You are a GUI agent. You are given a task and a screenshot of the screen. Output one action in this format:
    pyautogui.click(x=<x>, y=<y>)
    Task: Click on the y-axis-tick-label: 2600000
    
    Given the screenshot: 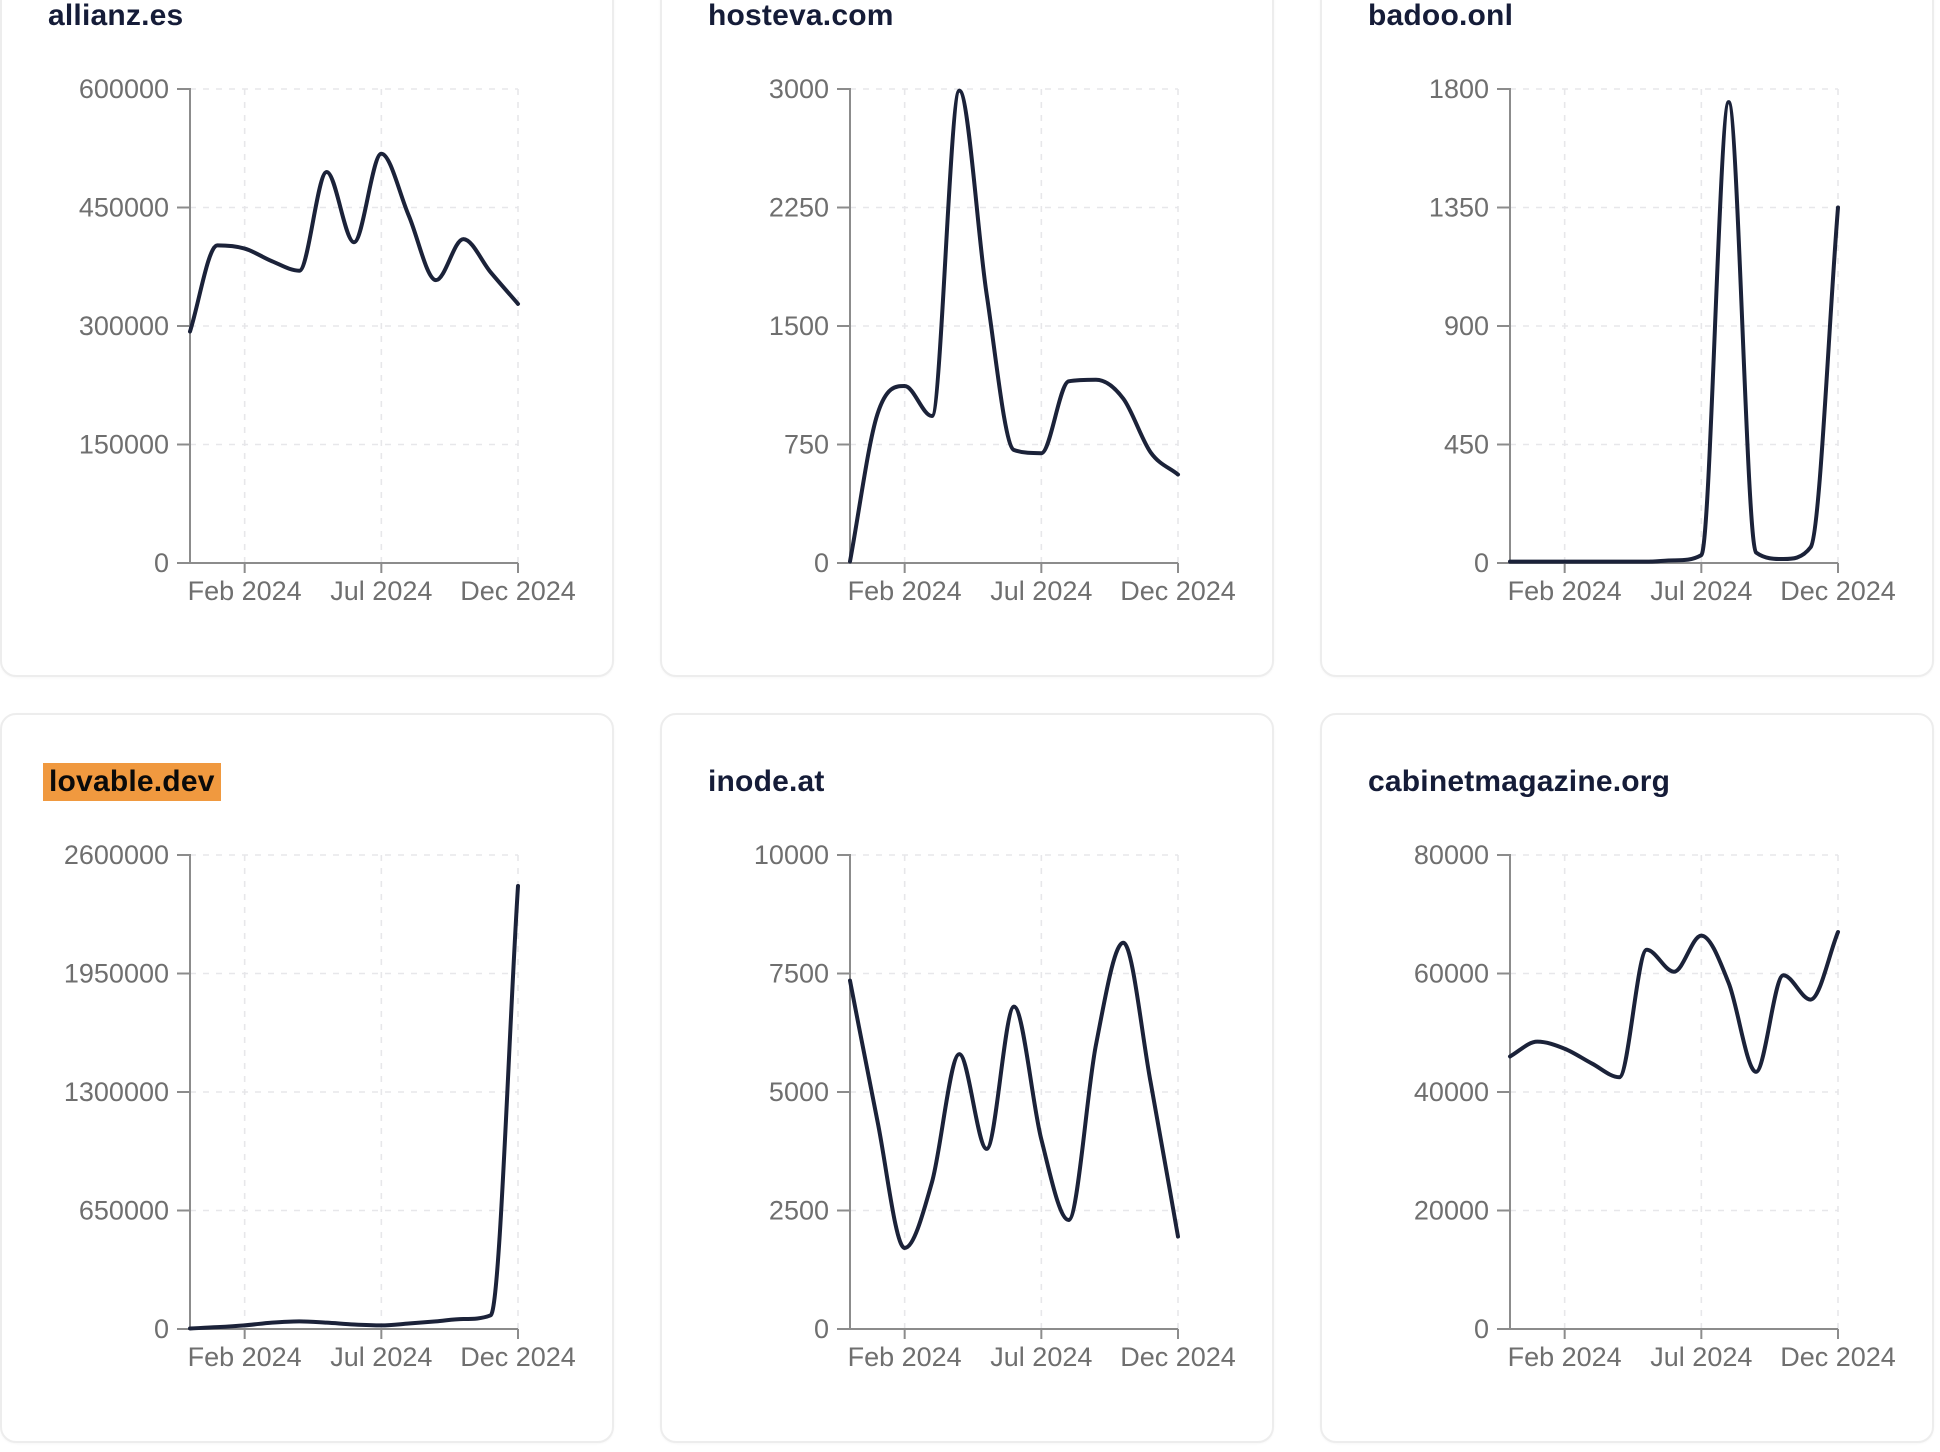 What is the action you would take?
    pyautogui.click(x=116, y=855)
    